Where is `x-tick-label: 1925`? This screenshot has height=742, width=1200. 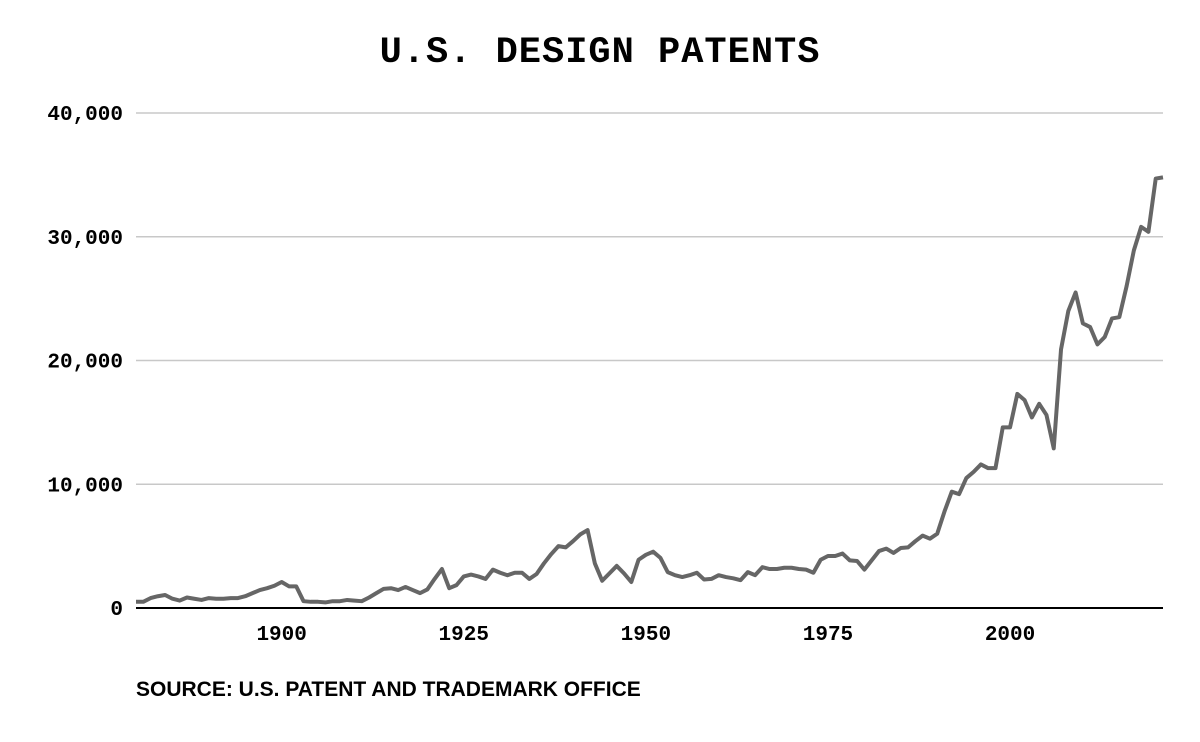 x-tick-label: 1925 is located at coordinates (464, 635).